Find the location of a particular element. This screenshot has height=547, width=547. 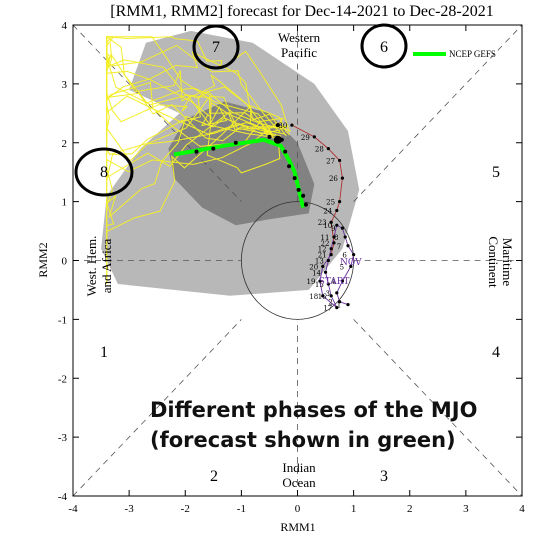

x-tick-label: 2 is located at coordinates (410, 509).